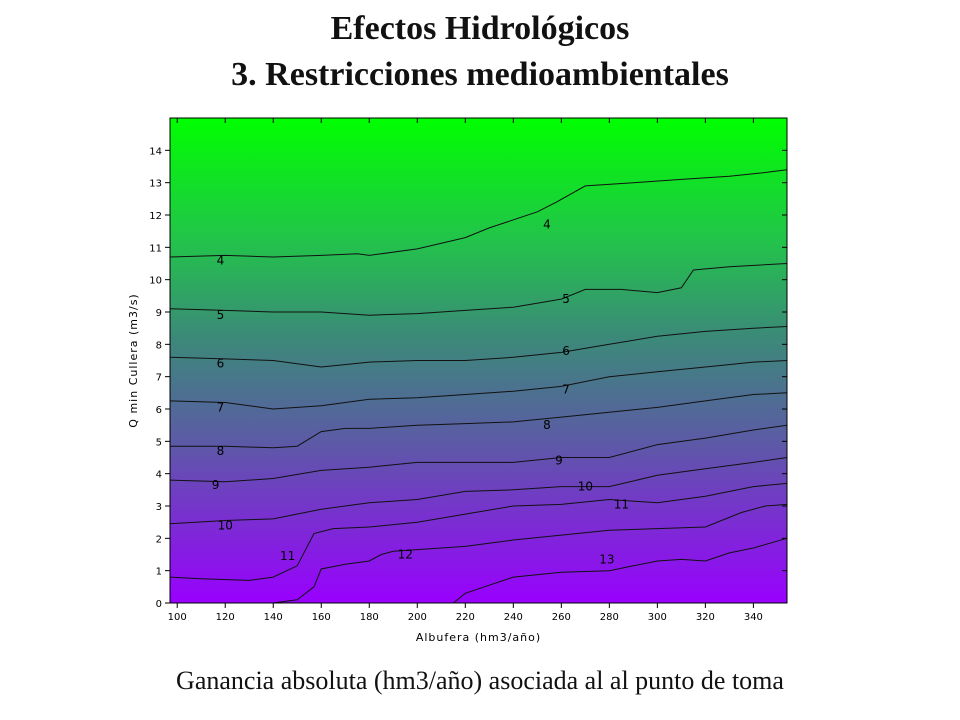  I want to click on x-tick-label: 300, so click(657, 617).